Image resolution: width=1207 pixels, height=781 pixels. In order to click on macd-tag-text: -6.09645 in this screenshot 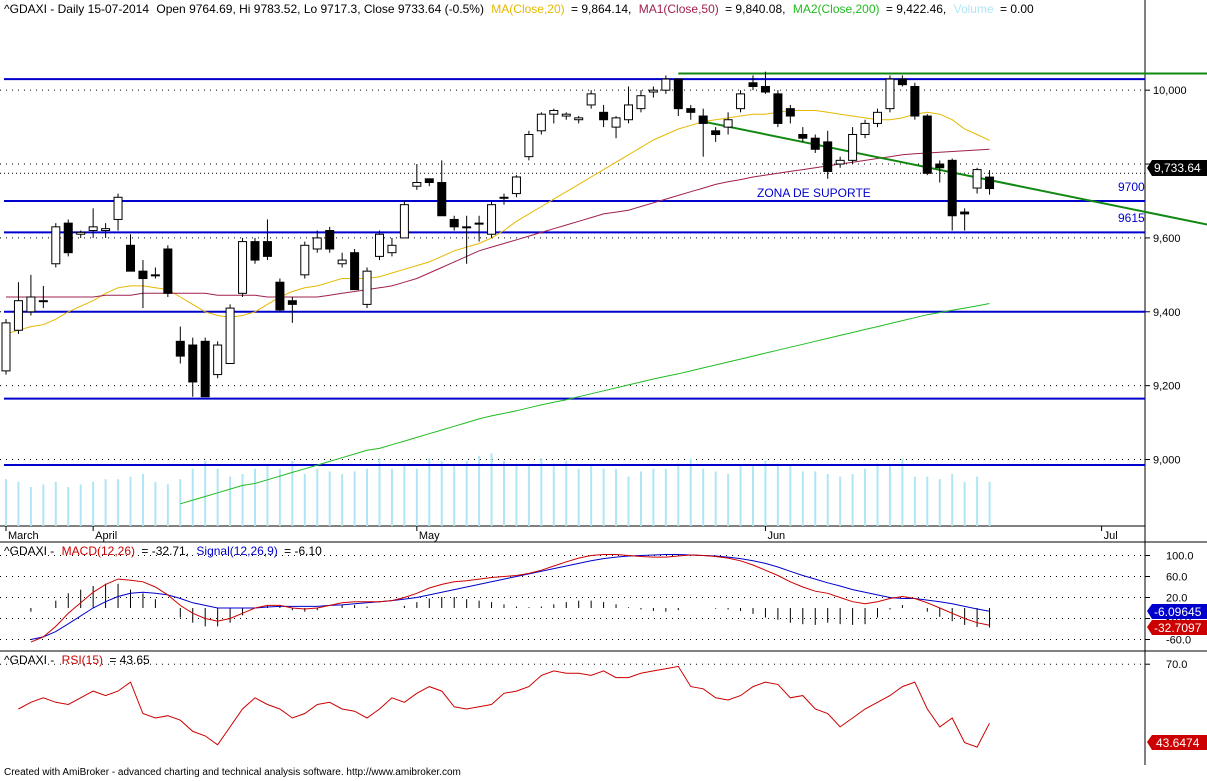, I will do `click(1178, 612)`.